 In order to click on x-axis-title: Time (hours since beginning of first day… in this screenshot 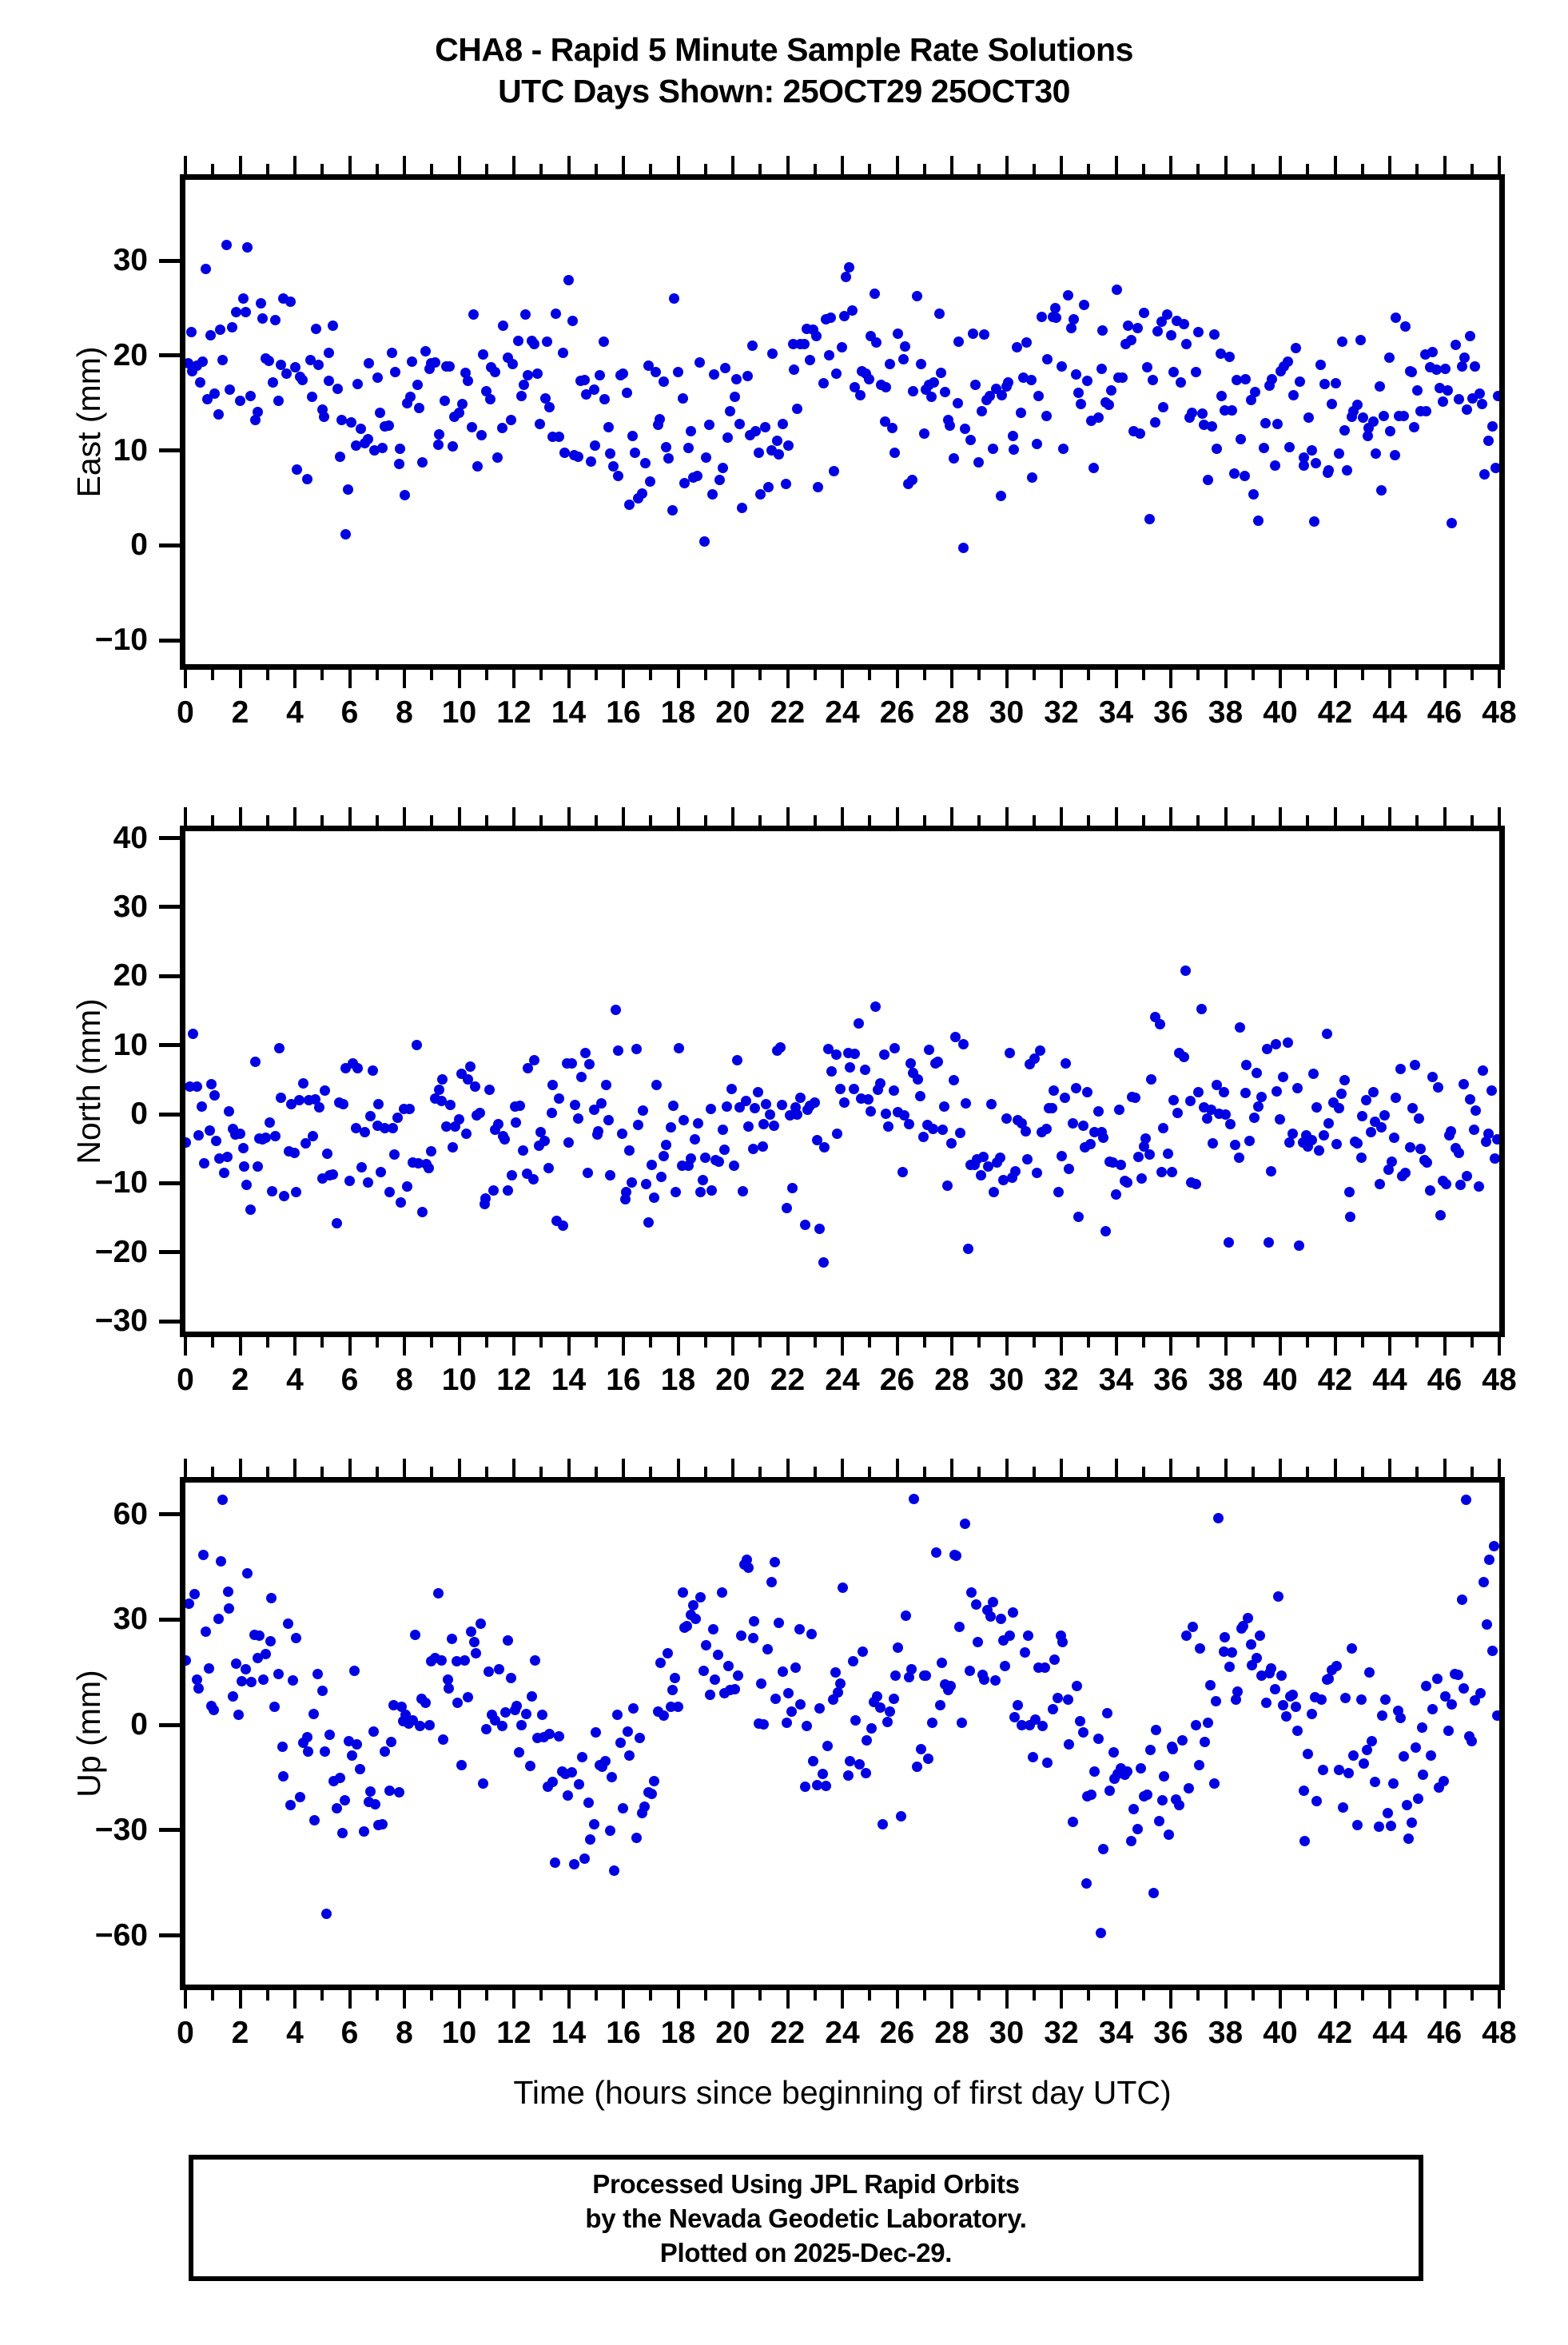, I will do `click(842, 2092)`.